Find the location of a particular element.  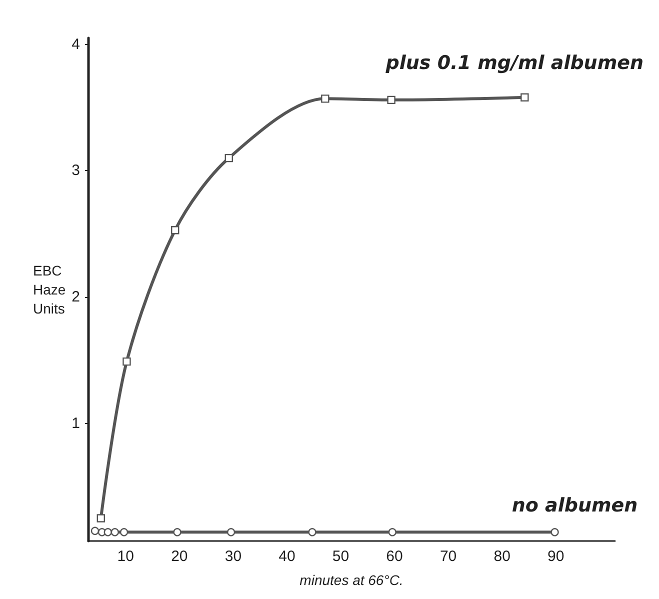

x-tick-label: 20 is located at coordinates (179, 556).